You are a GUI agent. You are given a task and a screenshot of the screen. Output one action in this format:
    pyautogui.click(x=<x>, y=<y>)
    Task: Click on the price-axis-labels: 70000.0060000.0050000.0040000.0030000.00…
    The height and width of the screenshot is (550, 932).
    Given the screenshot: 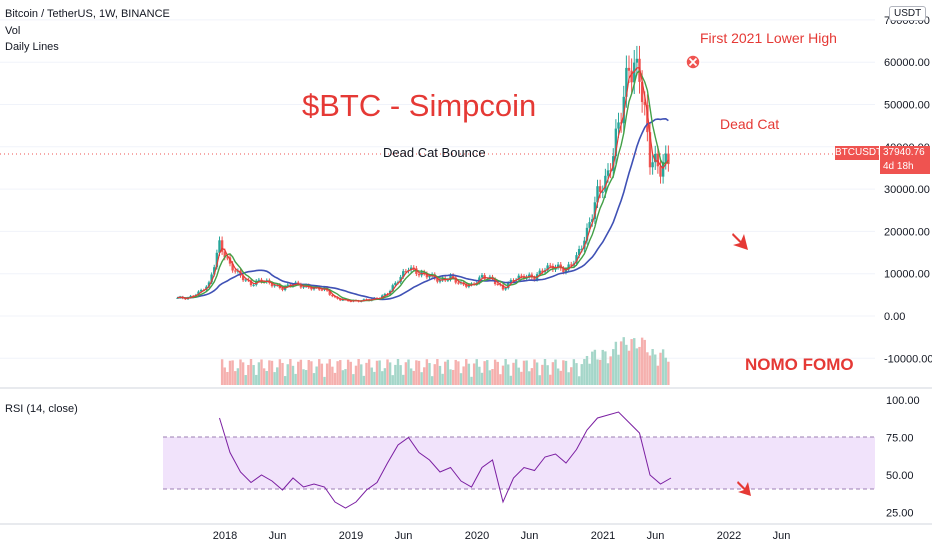 What is the action you would take?
    pyautogui.click(x=908, y=190)
    